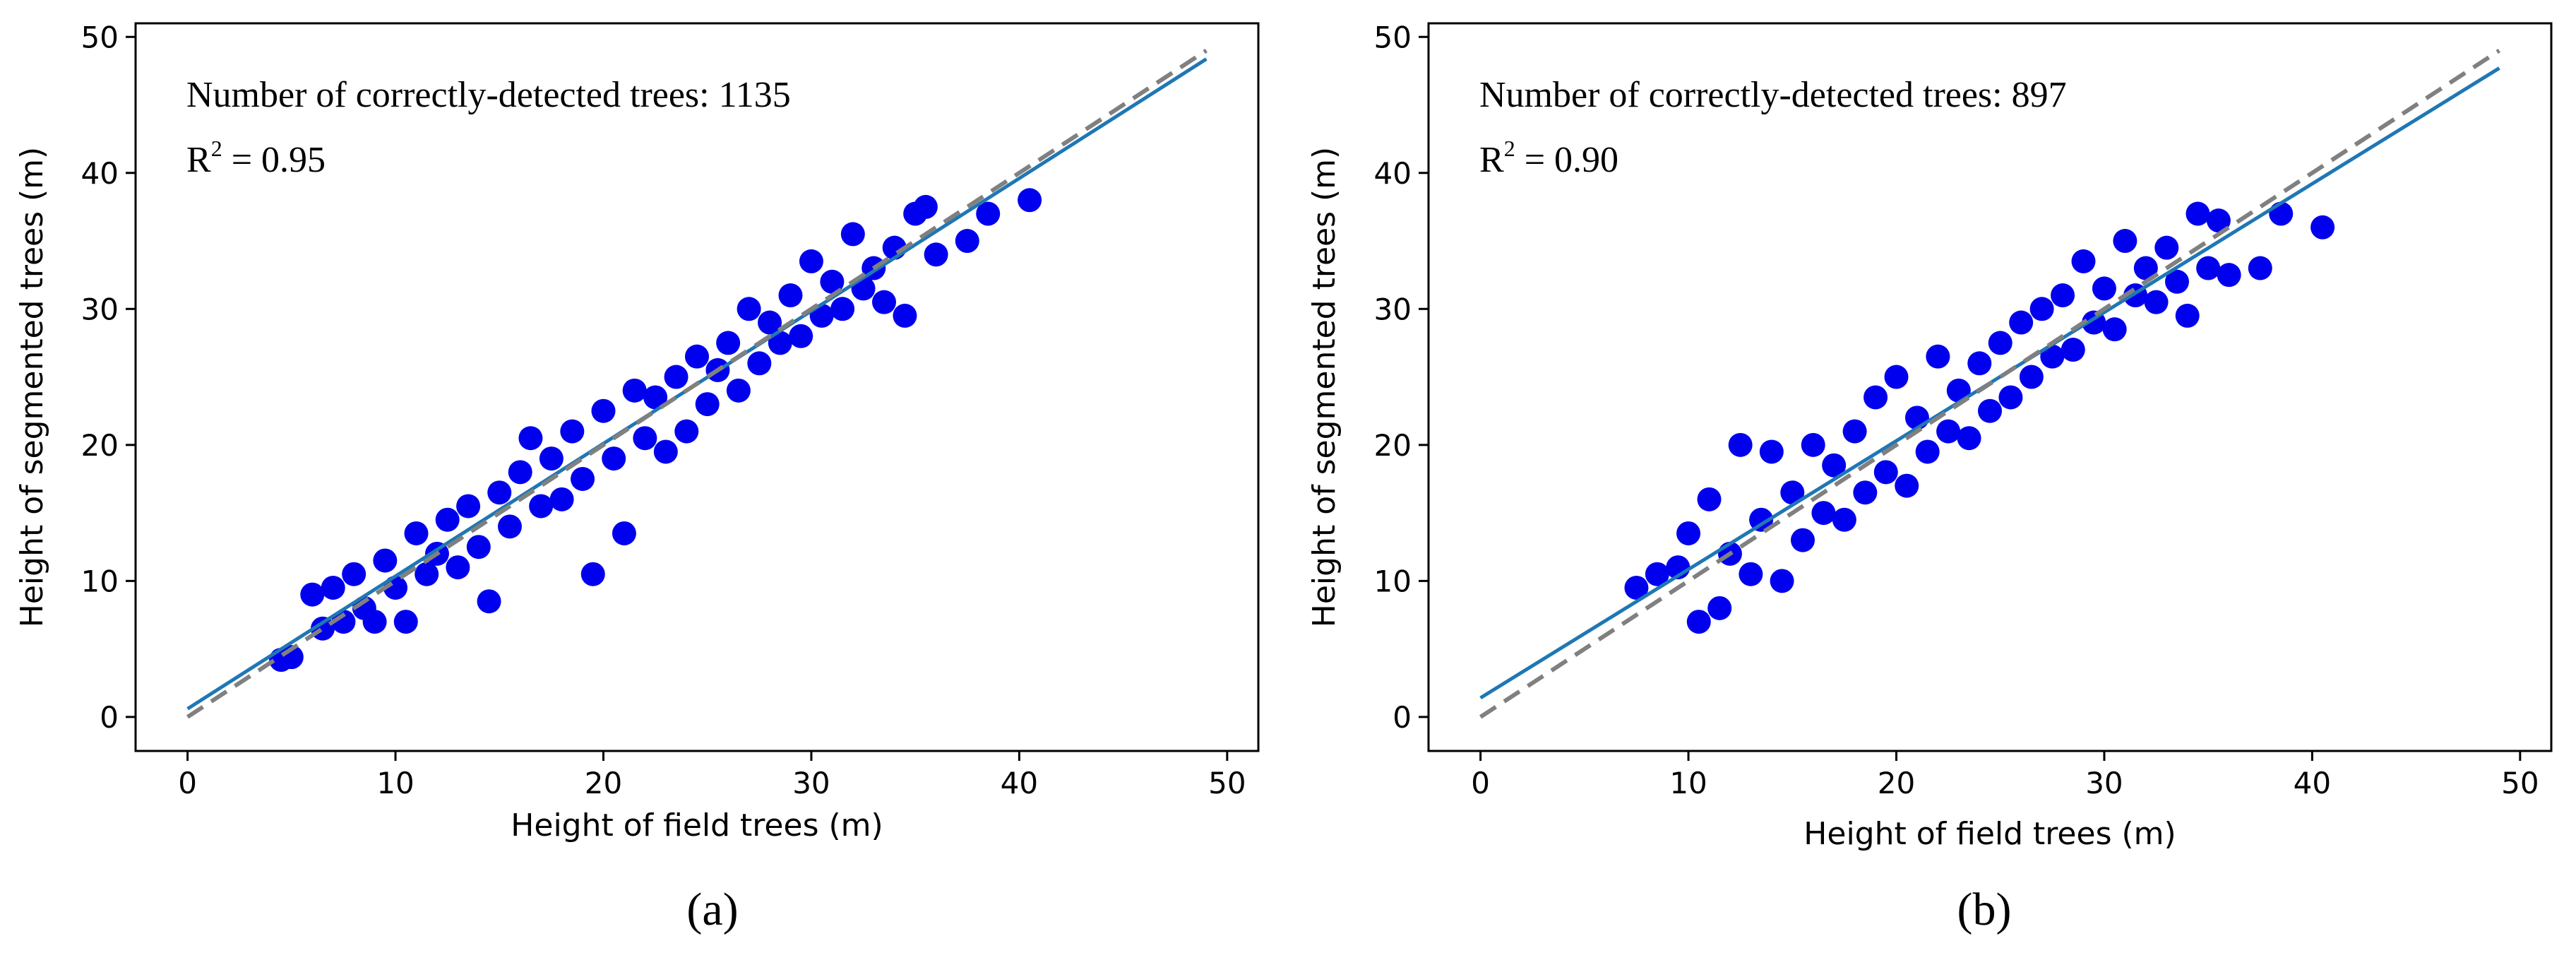  What do you see at coordinates (603, 783) in the screenshot?
I see `x-tick-label: 20` at bounding box center [603, 783].